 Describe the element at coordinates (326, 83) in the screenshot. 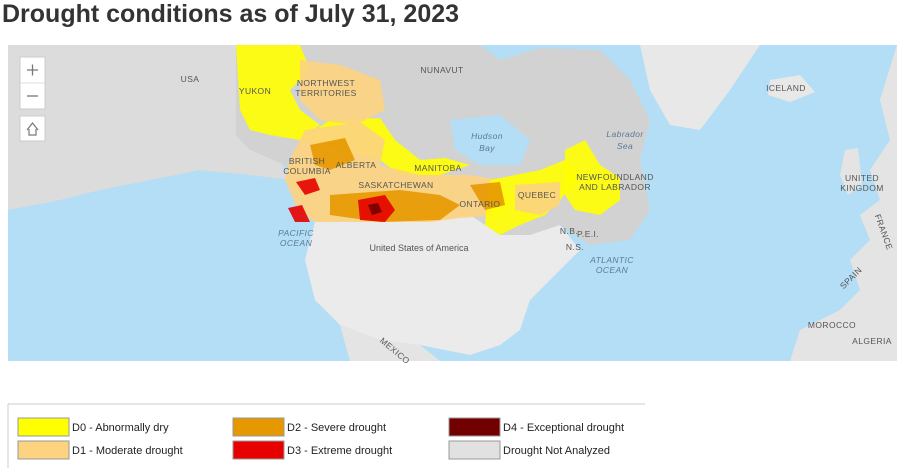

I see `map-label: NORTHWEST` at that location.